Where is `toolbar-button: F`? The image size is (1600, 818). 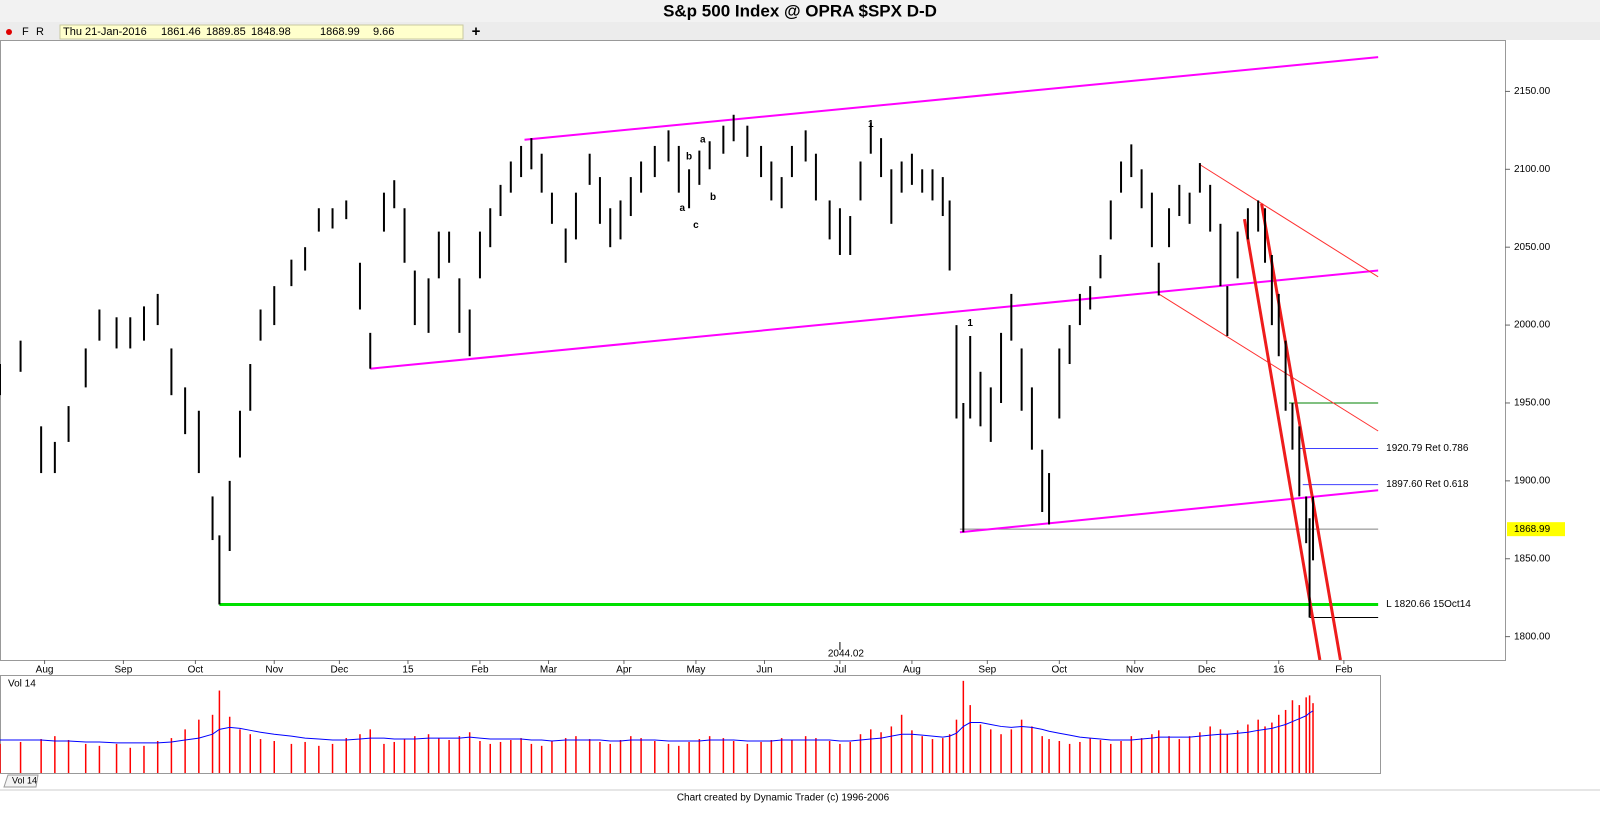
toolbar-button: F is located at coordinates (25, 32).